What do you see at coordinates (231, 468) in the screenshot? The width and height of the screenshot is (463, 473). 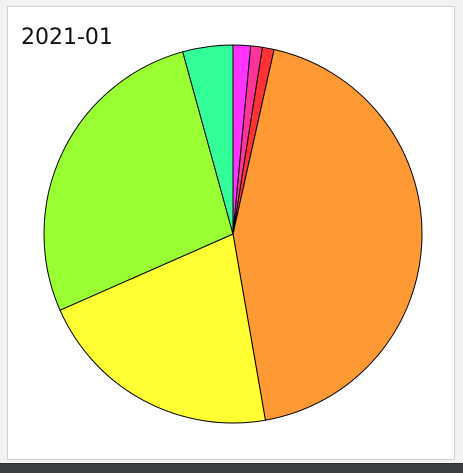 I see `bottom-bar` at bounding box center [231, 468].